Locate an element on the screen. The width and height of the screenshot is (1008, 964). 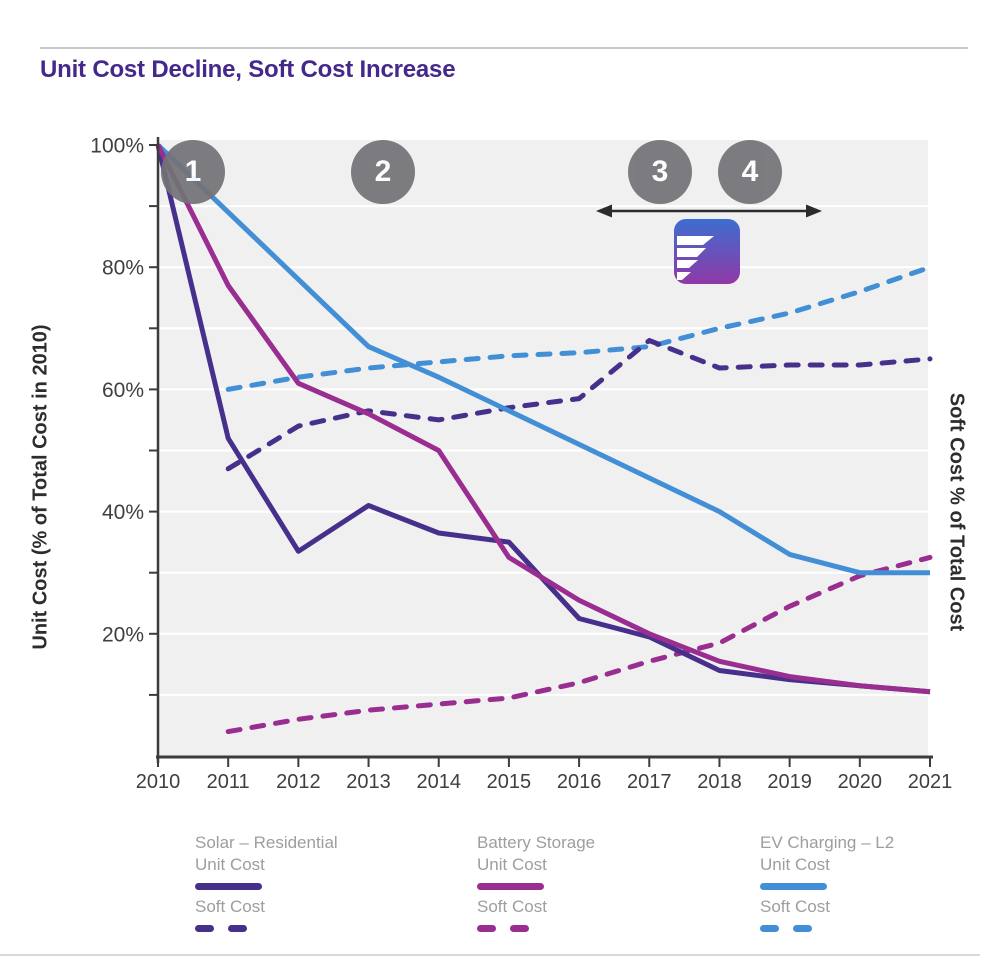
x-tick-label-2020: 2020 is located at coordinates (860, 782).